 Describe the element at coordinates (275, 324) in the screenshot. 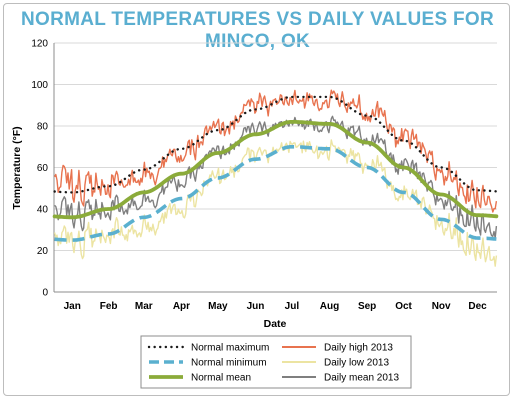

I see `x-axis-title: Date` at that location.